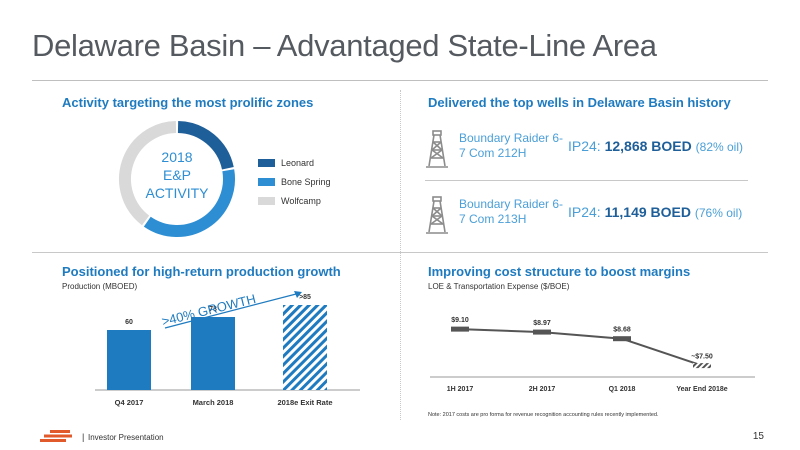 This screenshot has width=800, height=450. I want to click on bar-march-2018, so click(213, 353).